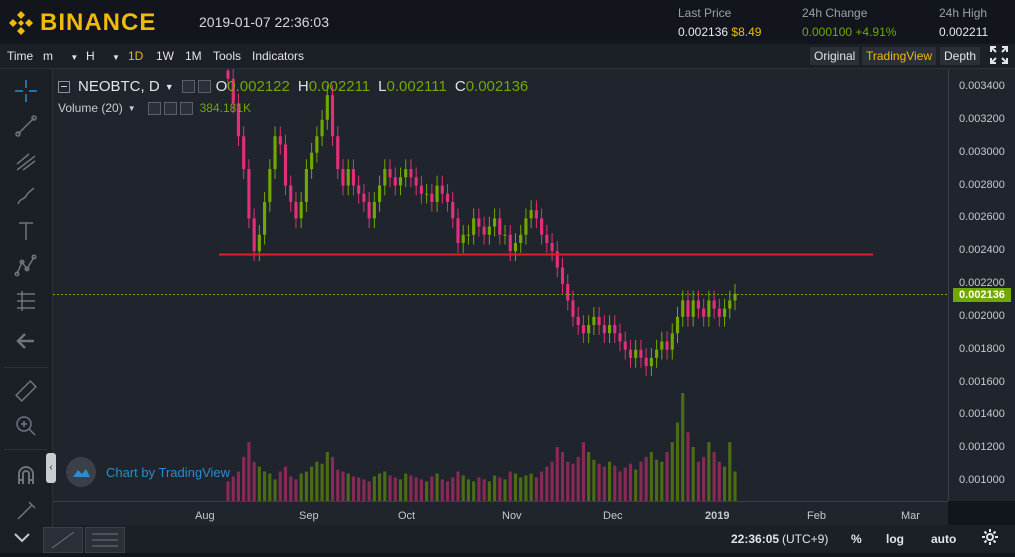  I want to click on interval-1m-button: 1M, so click(193, 56).